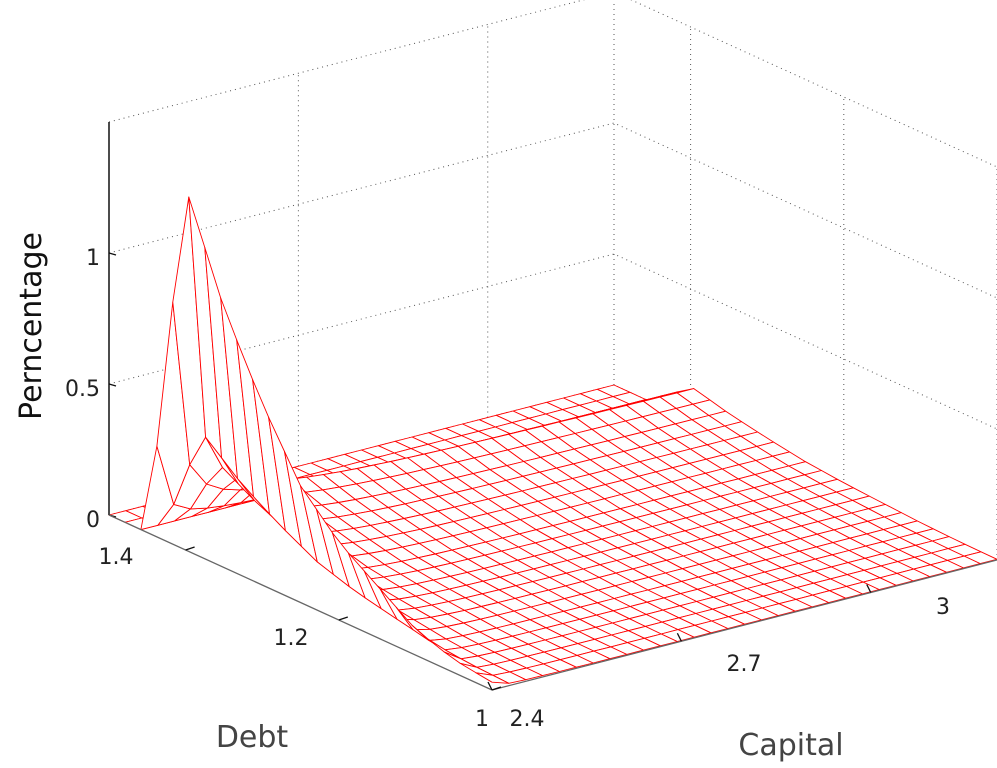 This screenshot has width=997, height=768. I want to click on y-axis-title: Capital, so click(790, 745).